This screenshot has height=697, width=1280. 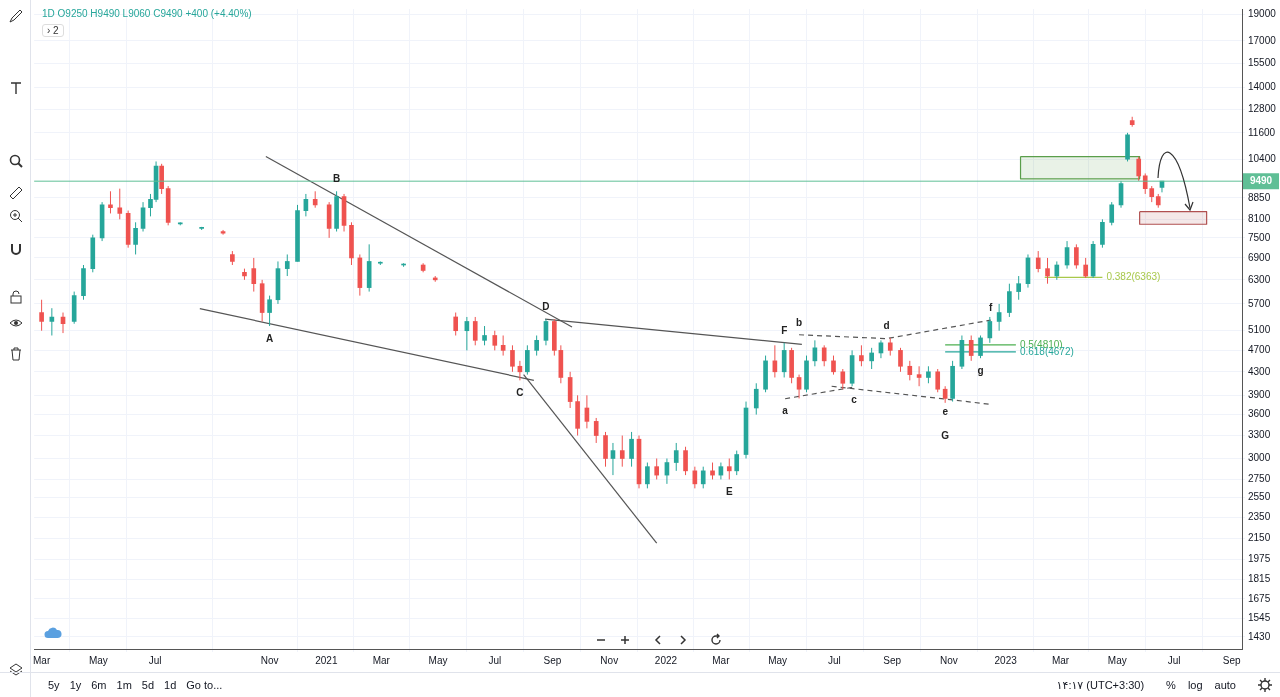 I want to click on text: ۱۴:۱۷ (UTC+3:30), so click(x=1100, y=685).